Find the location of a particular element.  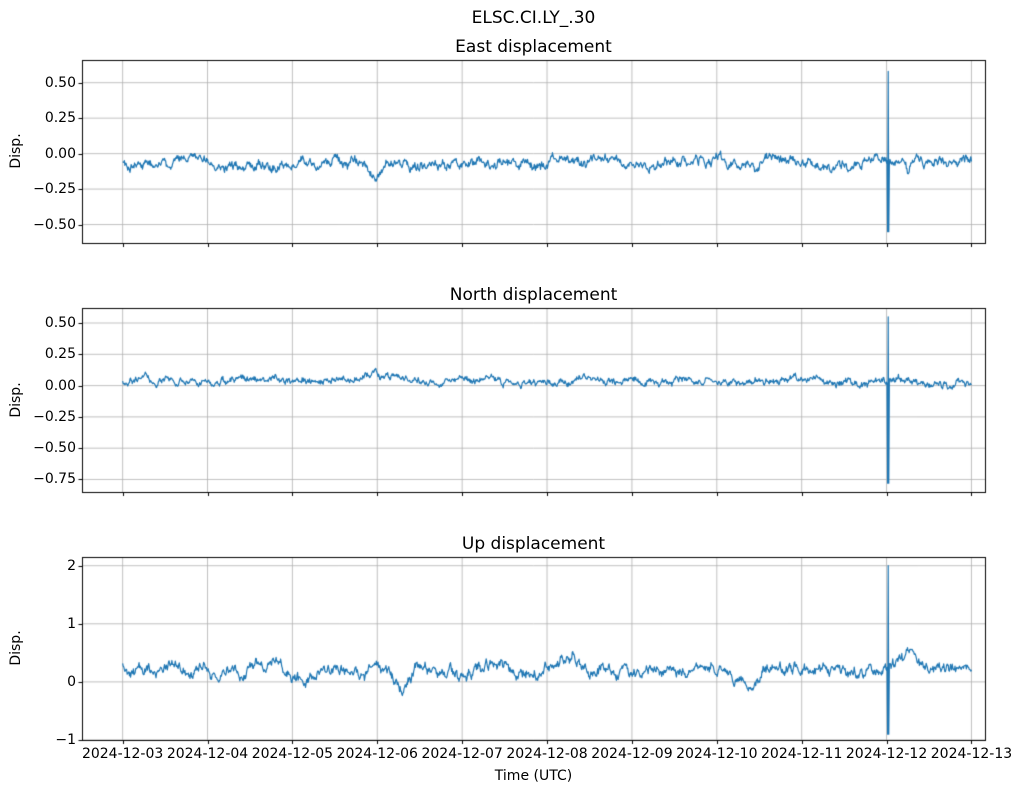

x-tick-label: 2024-12-06 is located at coordinates (377, 754).